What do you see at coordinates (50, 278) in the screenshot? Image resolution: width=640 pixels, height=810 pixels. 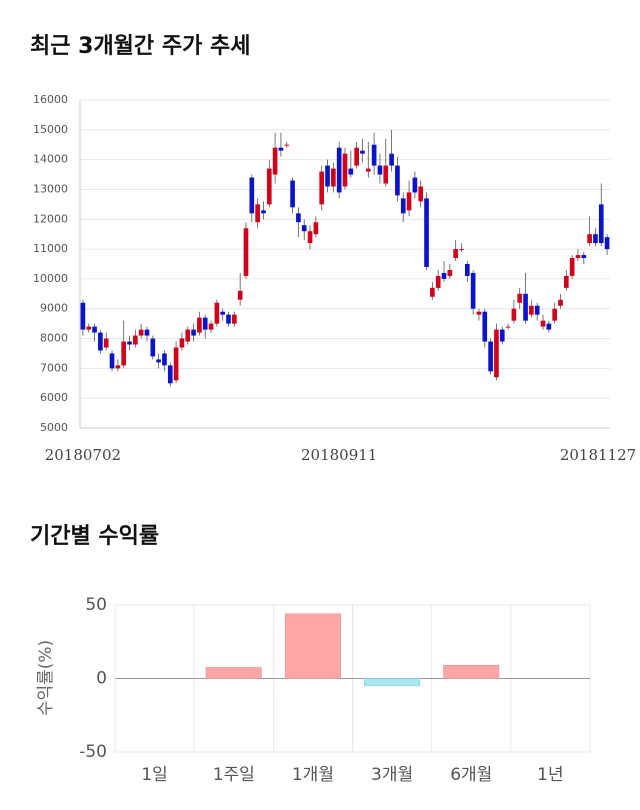 I see `y-tick-label: 10000` at bounding box center [50, 278].